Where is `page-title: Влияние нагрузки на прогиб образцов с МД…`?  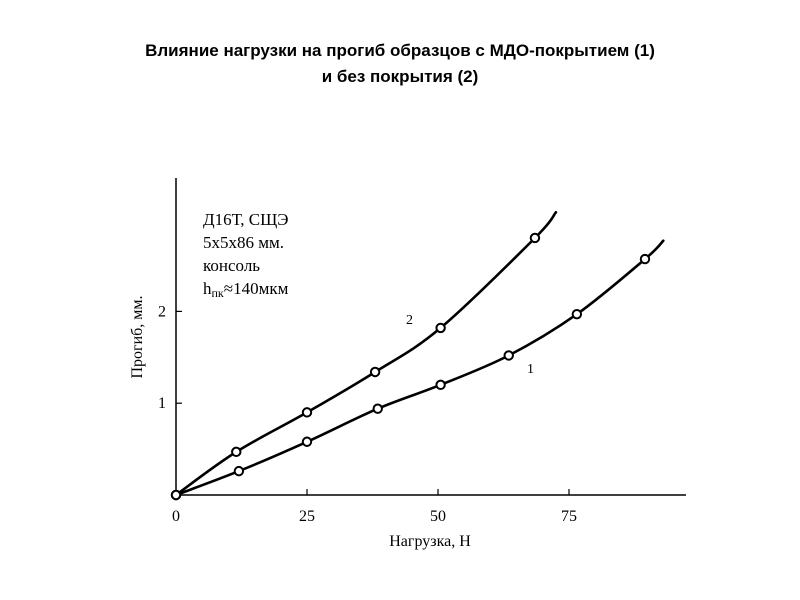
page-title: Влияние нагрузки на прогиб образцов с МД… is located at coordinates (400, 64).